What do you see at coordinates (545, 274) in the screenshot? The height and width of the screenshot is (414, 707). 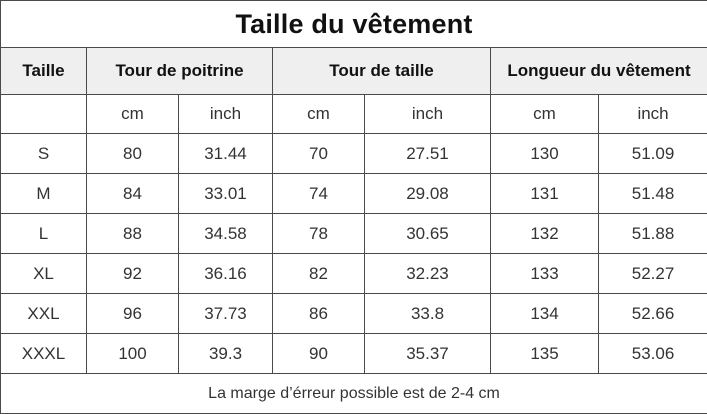 I see `cell-length-cm: 133` at bounding box center [545, 274].